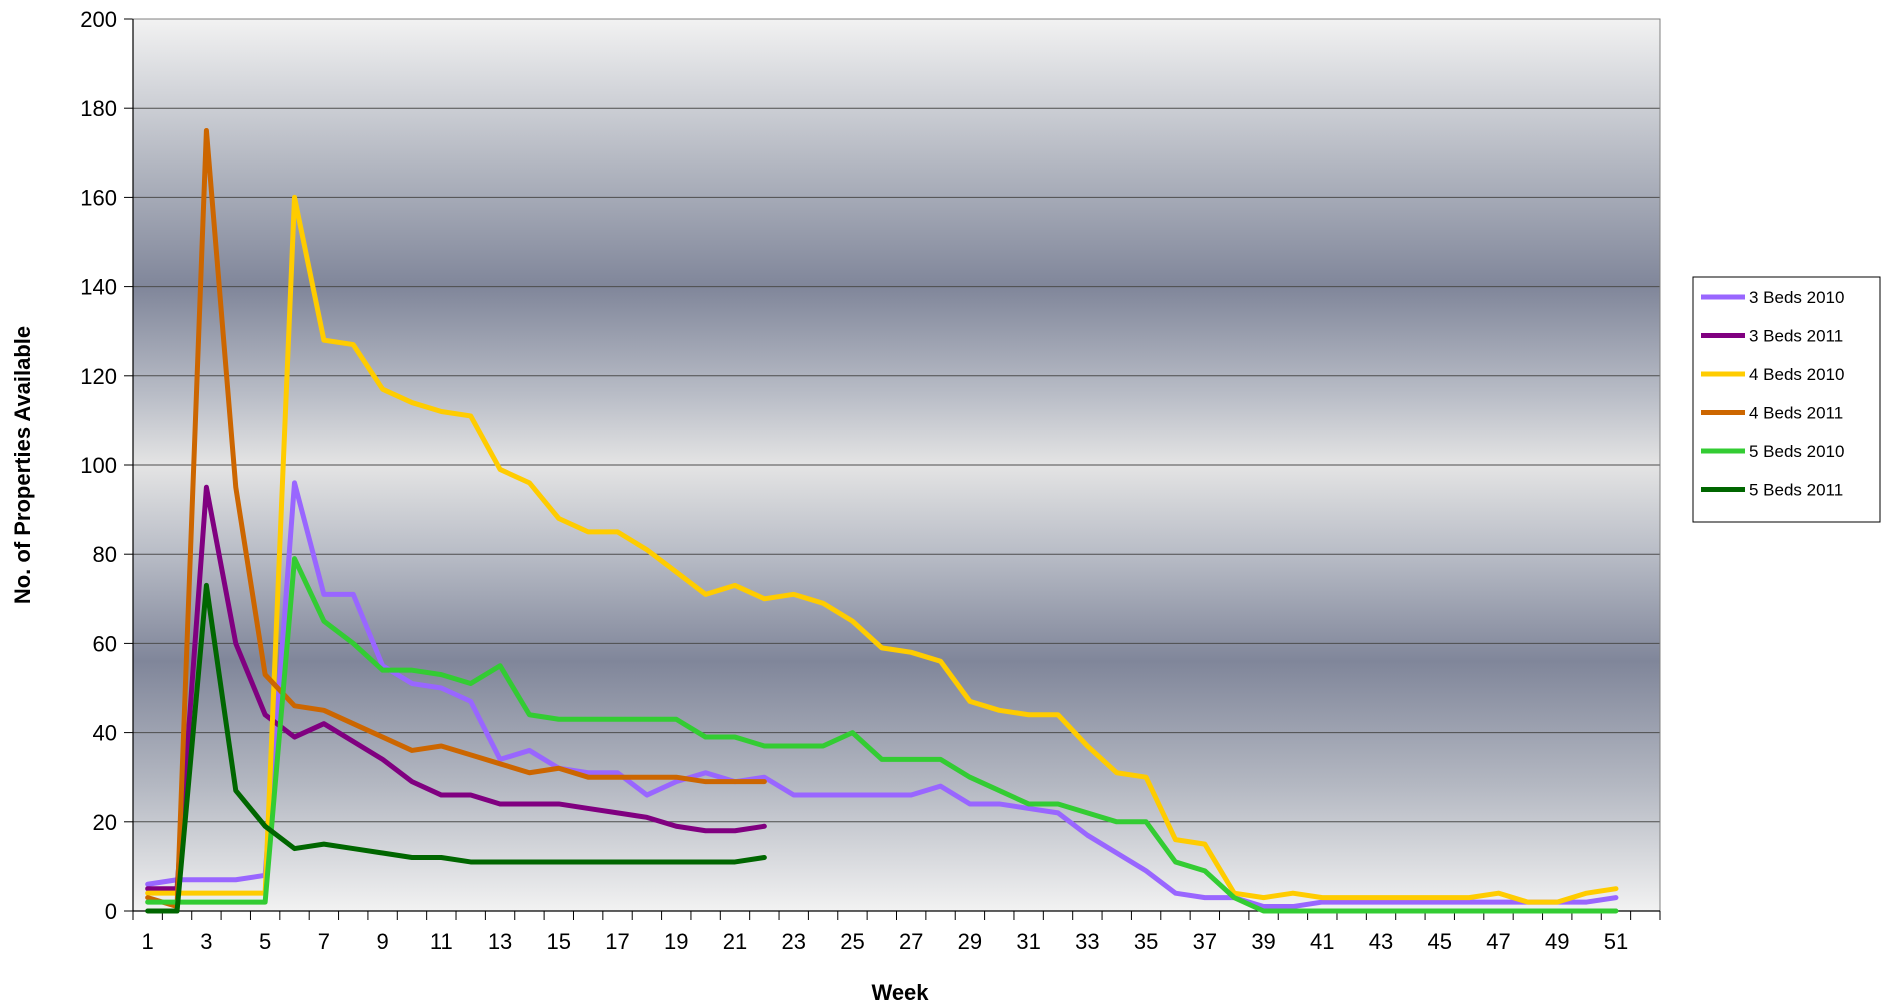  Describe the element at coordinates (382, 941) in the screenshot. I see `x-tick-label: 9` at that location.